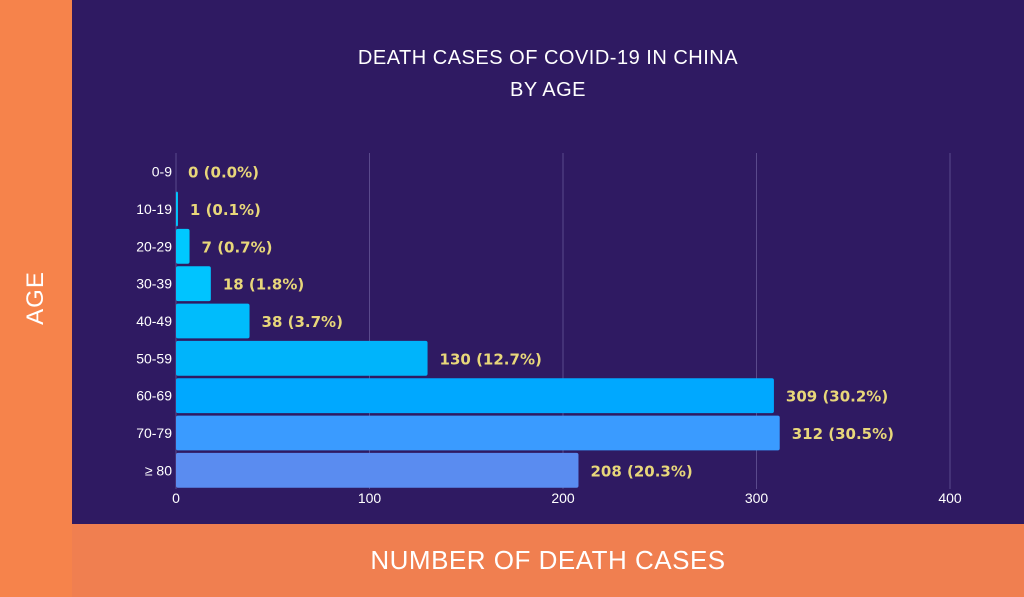 The height and width of the screenshot is (597, 1024). I want to click on y-tick-label: 60-69, so click(154, 396).